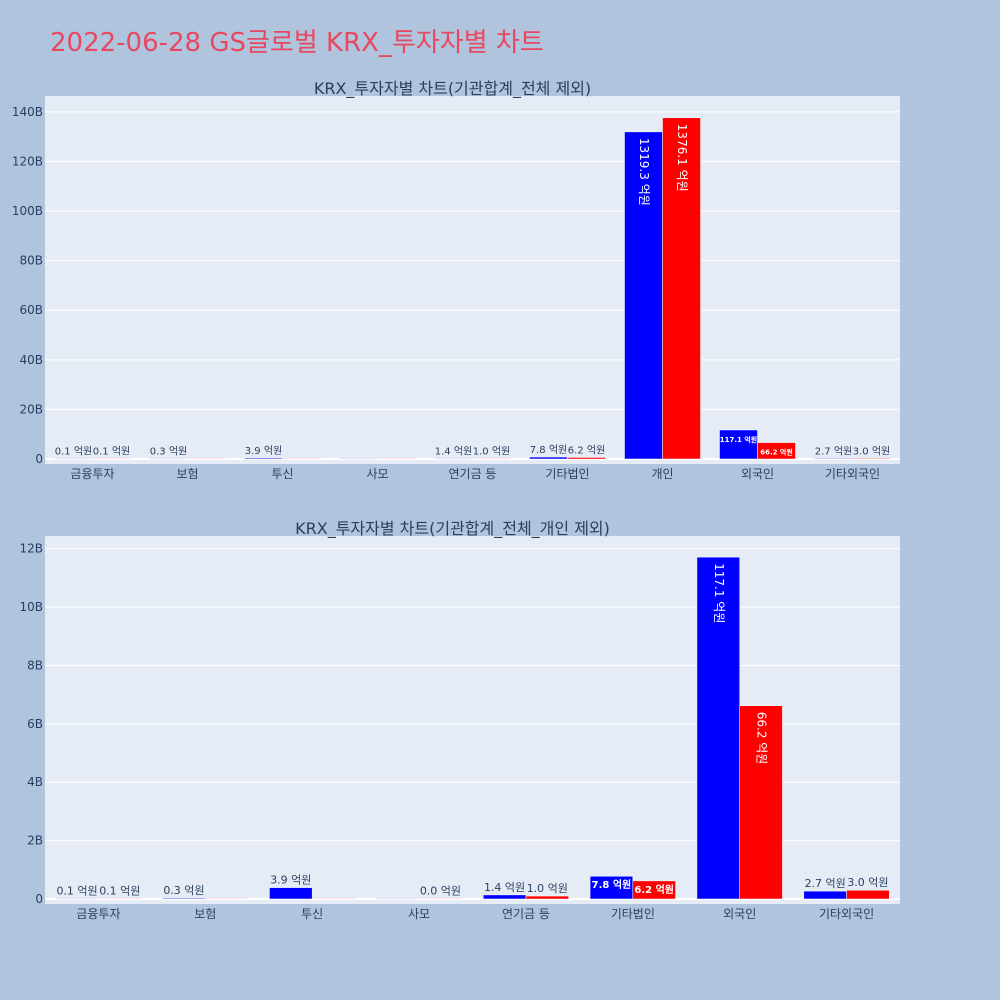 The height and width of the screenshot is (1000, 1000). Describe the element at coordinates (31, 549) in the screenshot. I see `y-tick-label: 12B` at that location.